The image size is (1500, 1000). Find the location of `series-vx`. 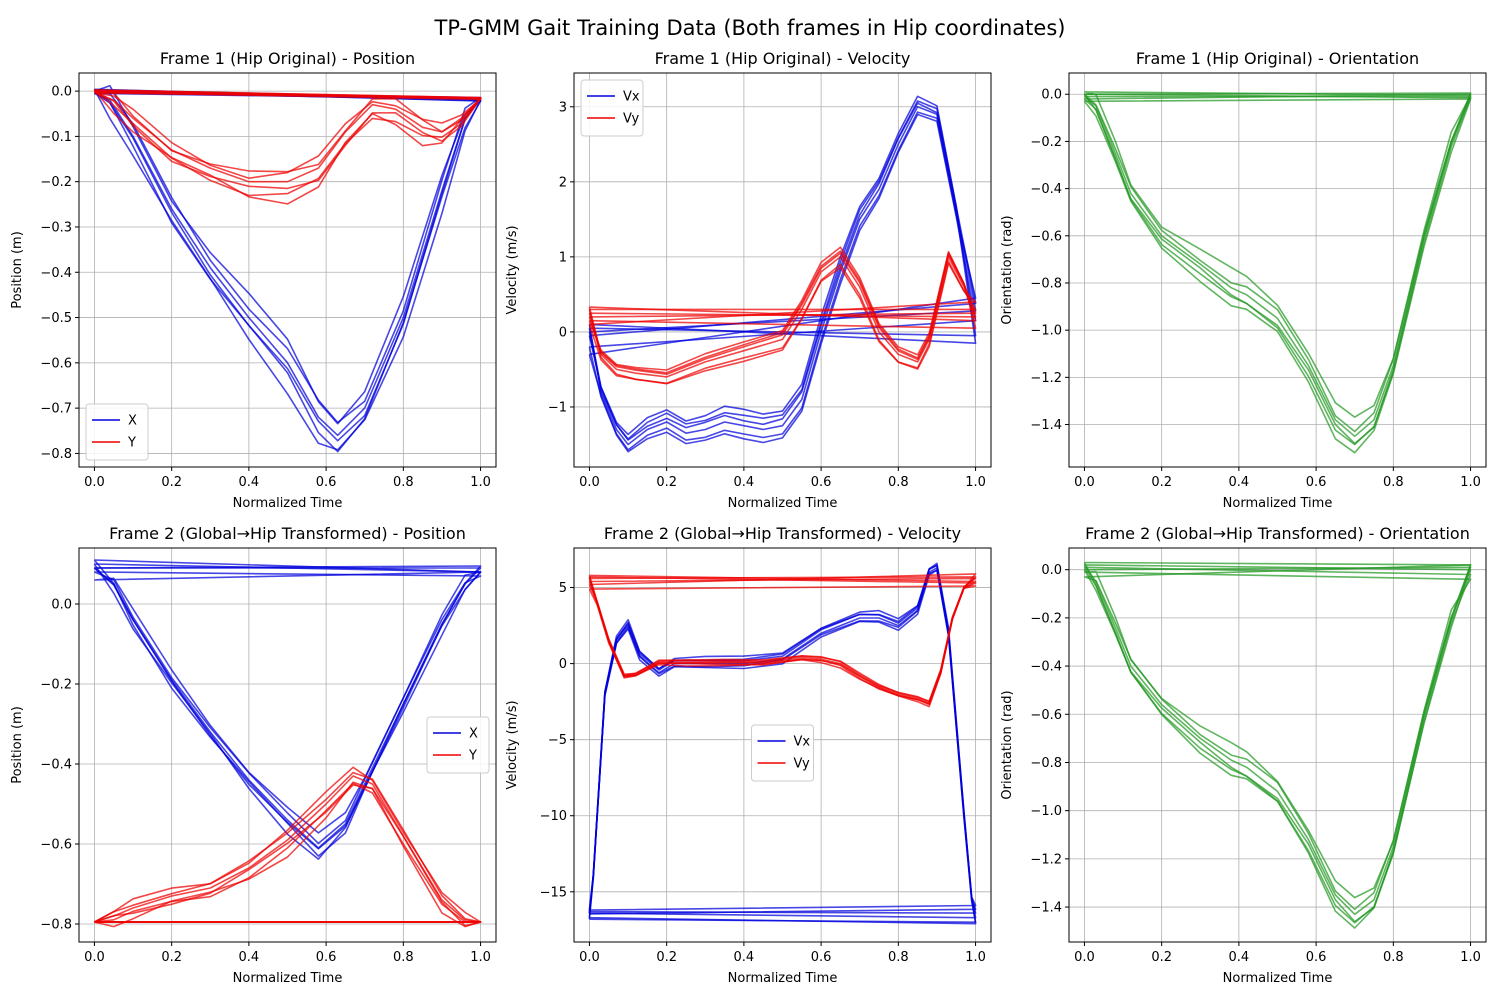

series-vx is located at coordinates (782, 743).